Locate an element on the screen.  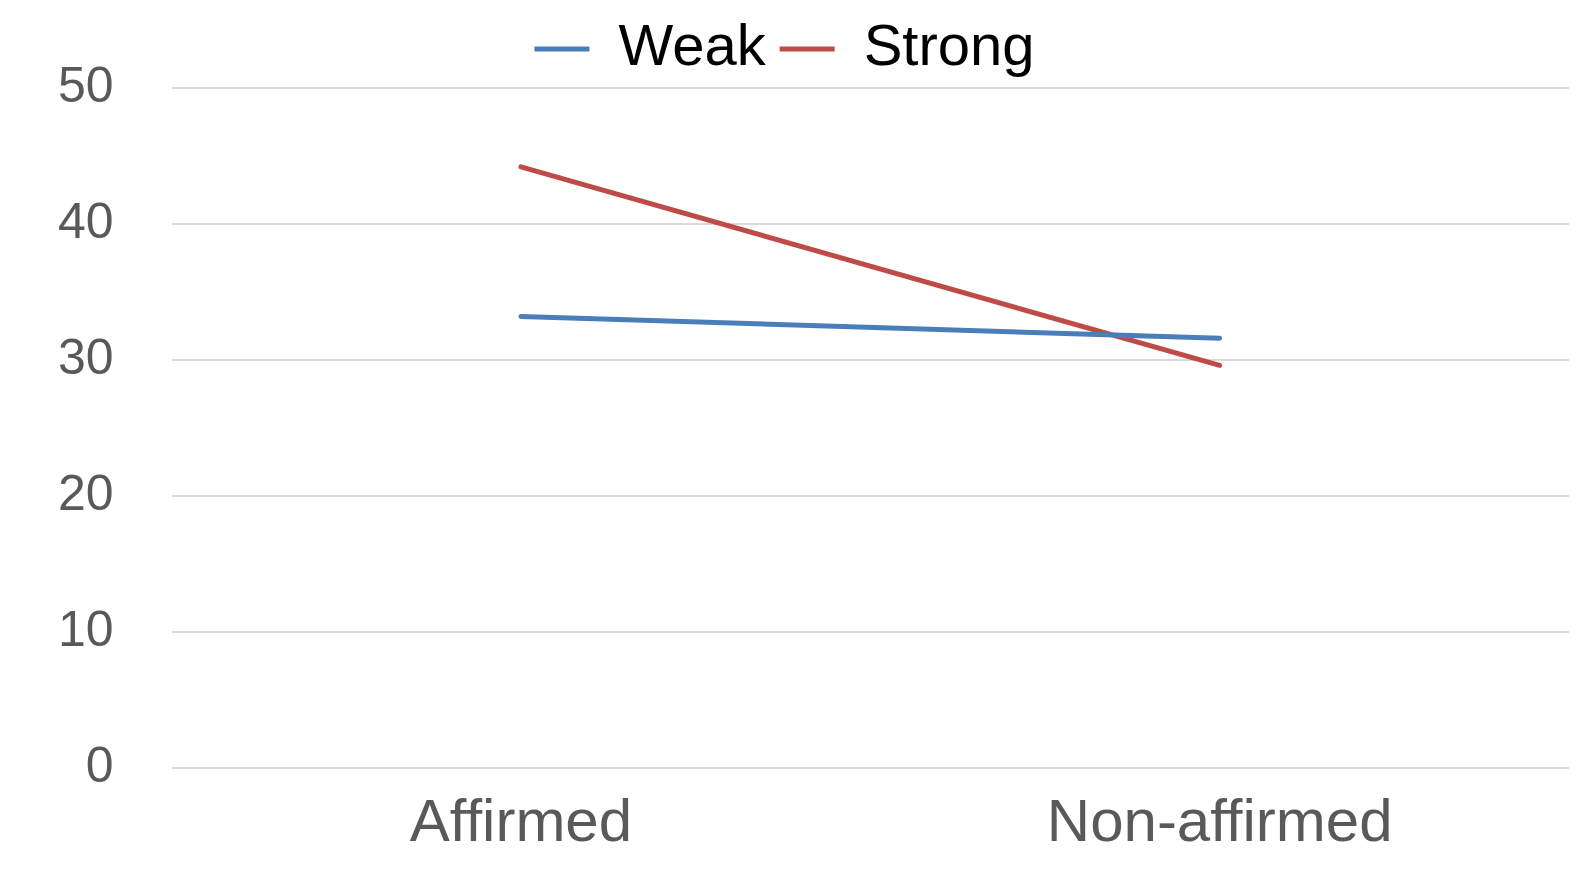
legend-label: Weak is located at coordinates (692, 44).